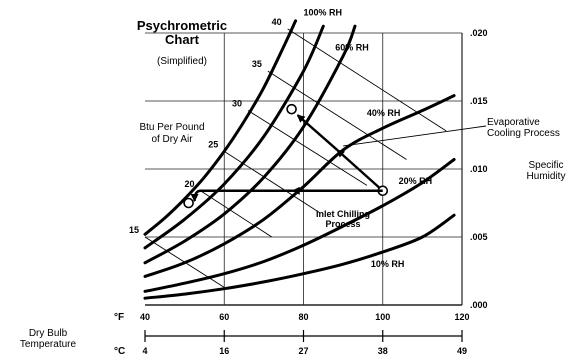 This screenshot has height=356, width=581. Describe the element at coordinates (119, 351) in the screenshot. I see `x-unit-celsius: °C` at that location.